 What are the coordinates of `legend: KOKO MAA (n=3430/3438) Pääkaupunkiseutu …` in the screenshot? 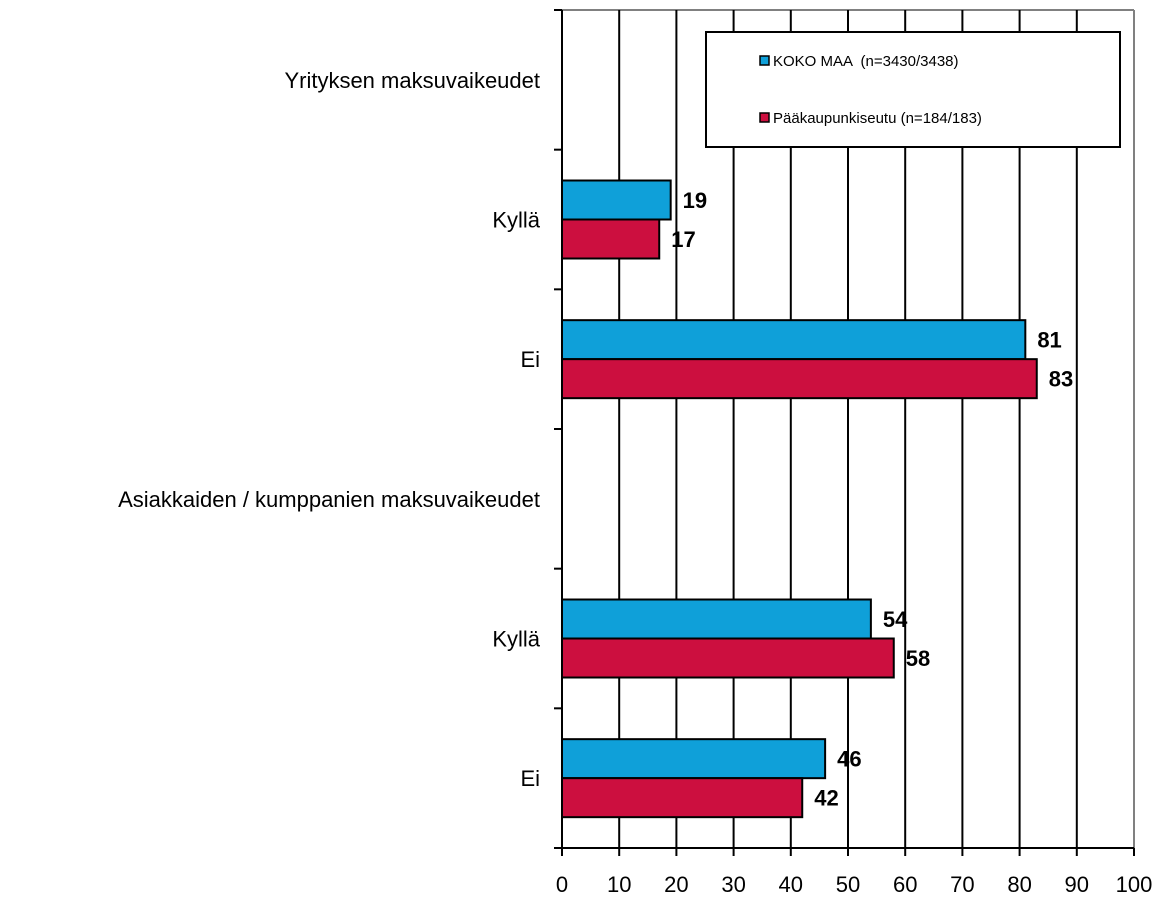 It's located at (913, 89).